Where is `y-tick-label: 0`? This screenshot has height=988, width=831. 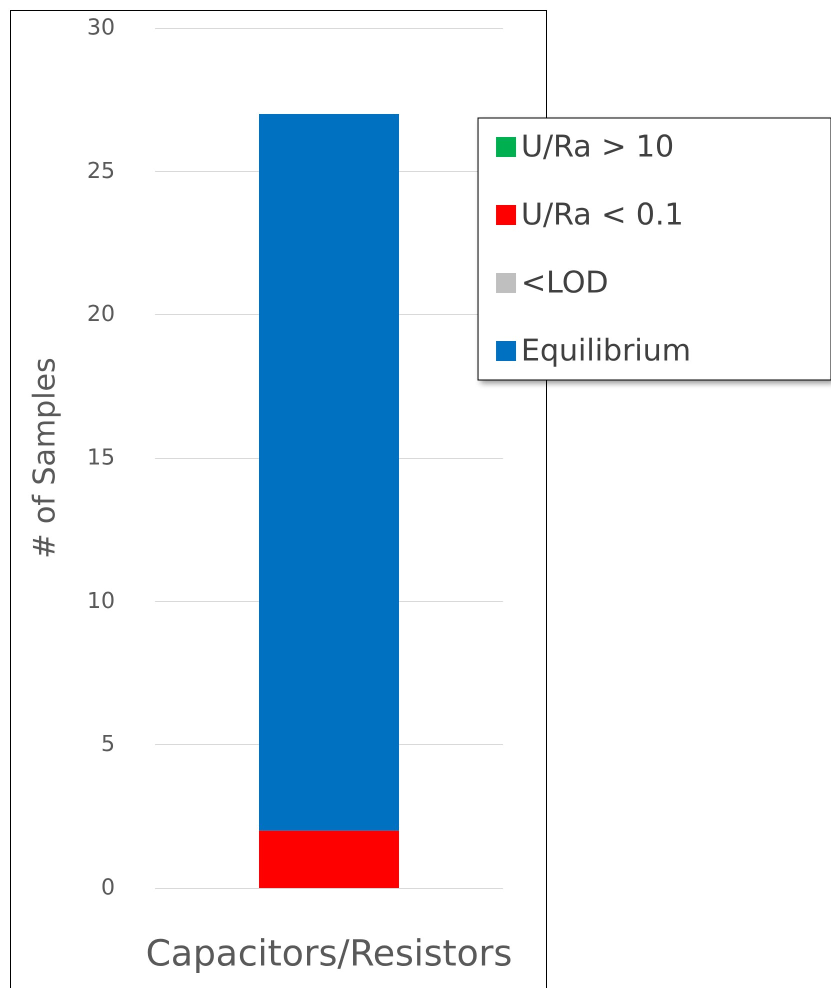
y-tick-label: 0 is located at coordinates (108, 888).